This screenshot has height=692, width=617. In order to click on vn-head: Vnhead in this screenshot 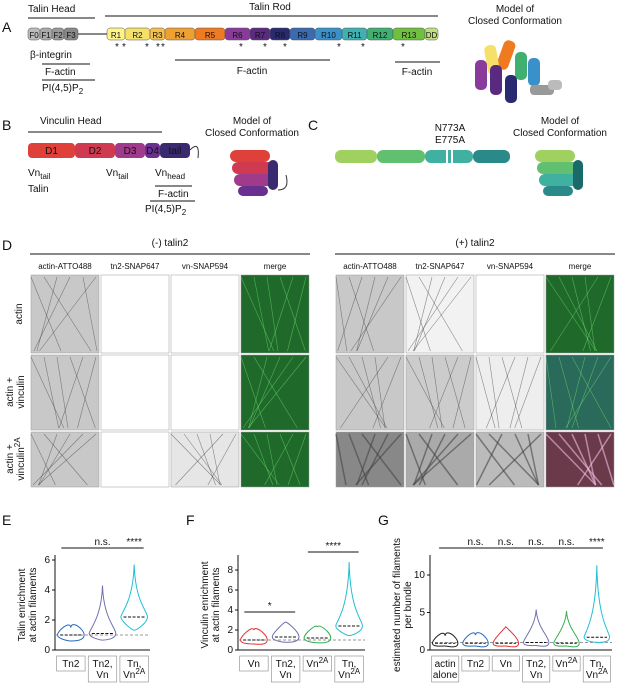, I will do `click(170, 174)`.